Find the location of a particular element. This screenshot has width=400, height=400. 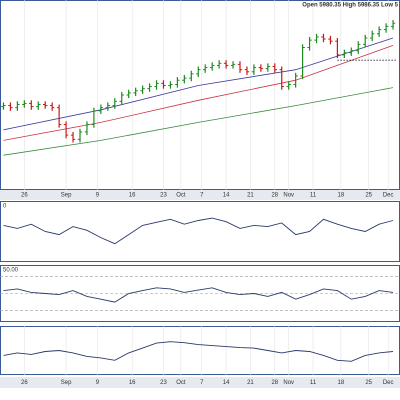

panel-label: 0 is located at coordinates (5, 207).